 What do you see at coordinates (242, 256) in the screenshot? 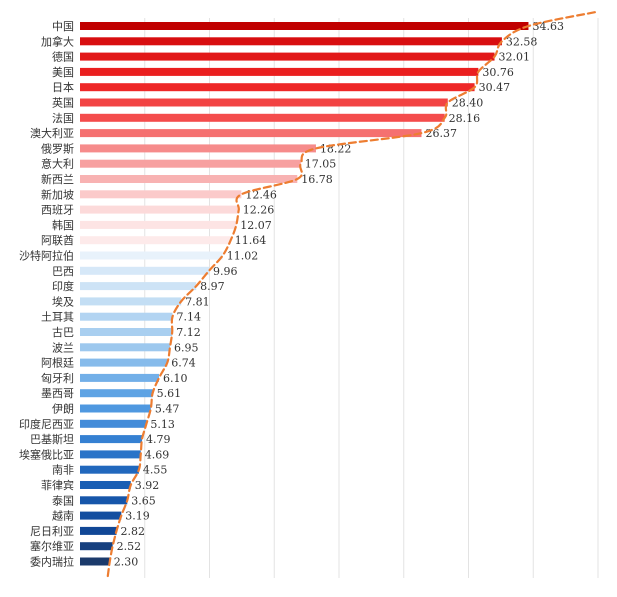
I see `value-label: 11.02` at bounding box center [242, 256].